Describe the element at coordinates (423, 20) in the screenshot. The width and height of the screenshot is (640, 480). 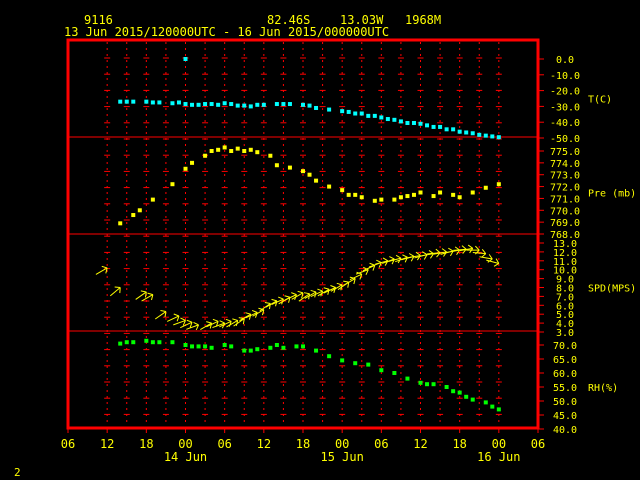
I see `elevation: 1968M` at that location.